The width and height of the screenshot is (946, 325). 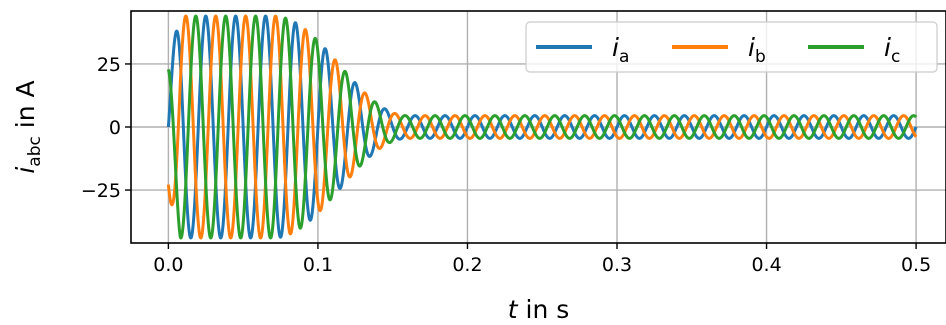 I want to click on legend-box, so click(x=731, y=47).